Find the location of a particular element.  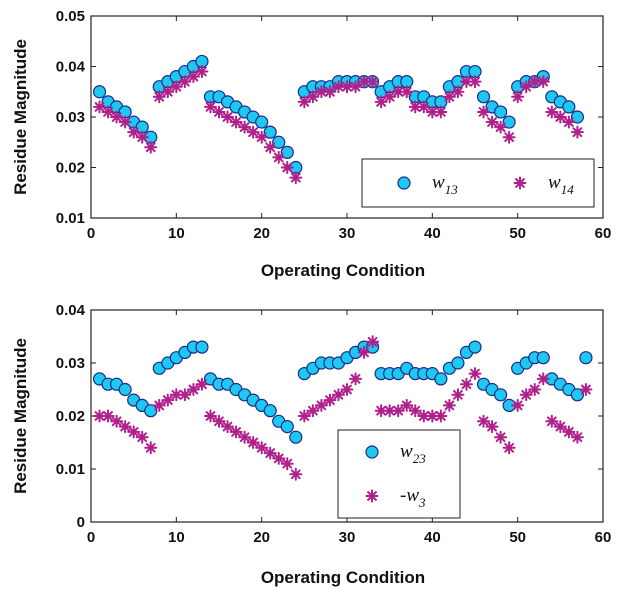

x-tick-label: 50 is located at coordinates (517, 233).